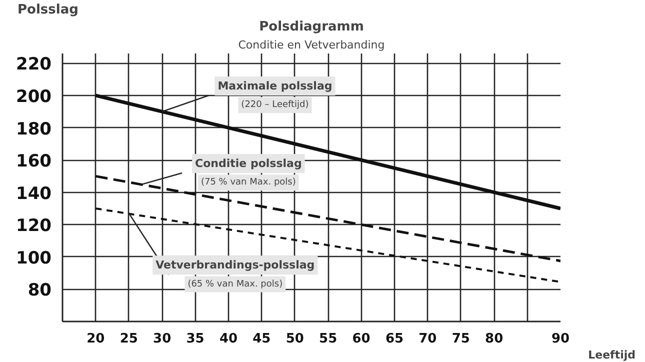 The image size is (645, 362). What do you see at coordinates (162, 339) in the screenshot?
I see `x-tick-label: 30` at bounding box center [162, 339].